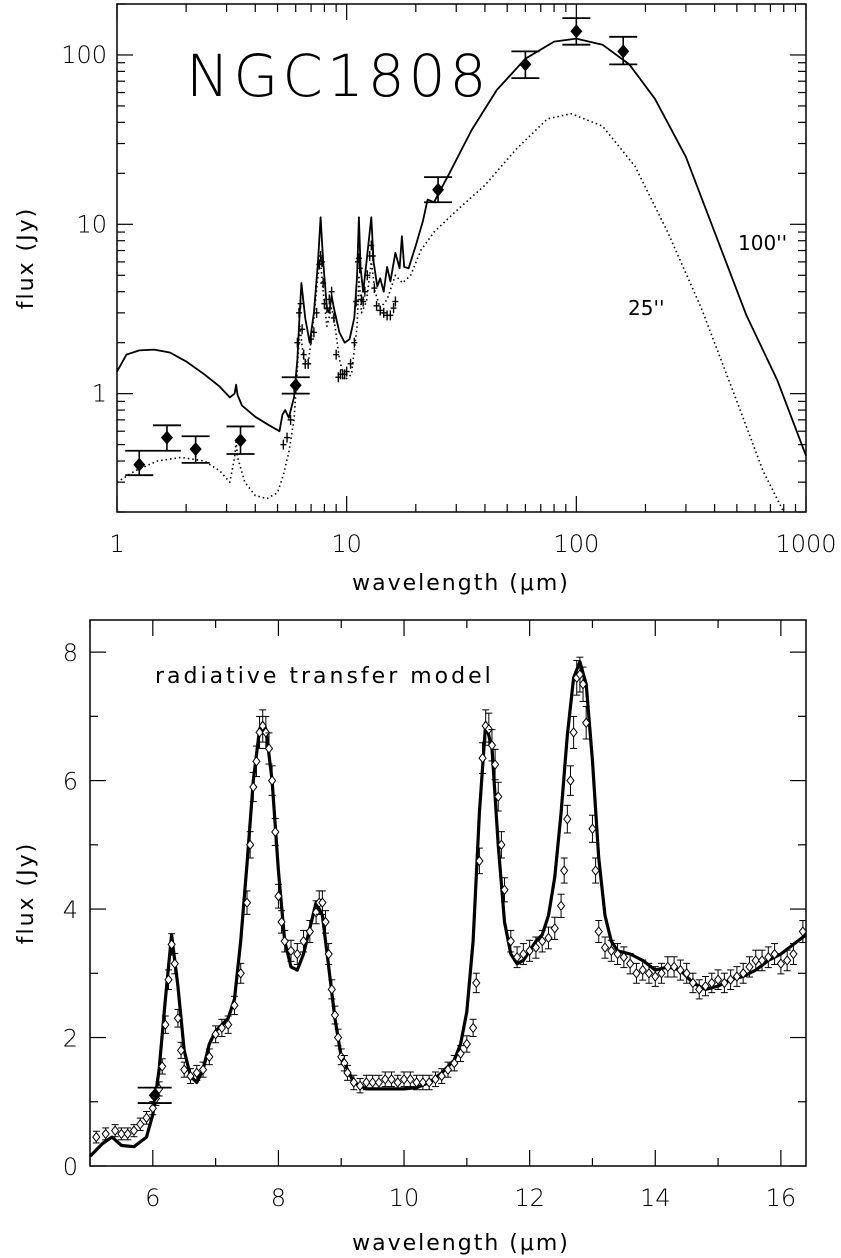 This screenshot has width=841, height=1258. I want to click on y-tick-label: 100, so click(84, 55).